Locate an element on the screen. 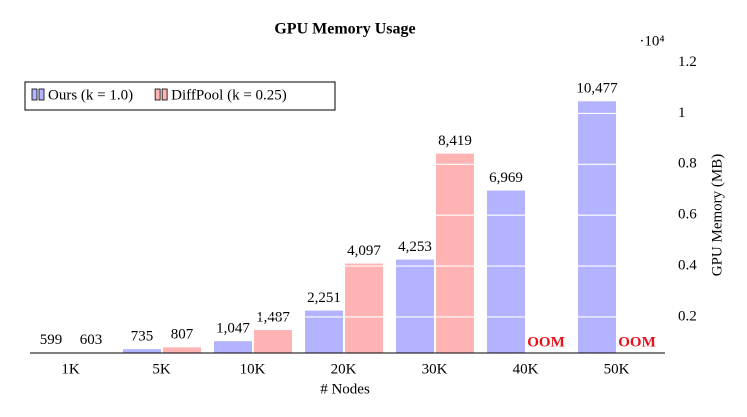 The width and height of the screenshot is (747, 417). y-tick-label: 0.2 is located at coordinates (687, 316).